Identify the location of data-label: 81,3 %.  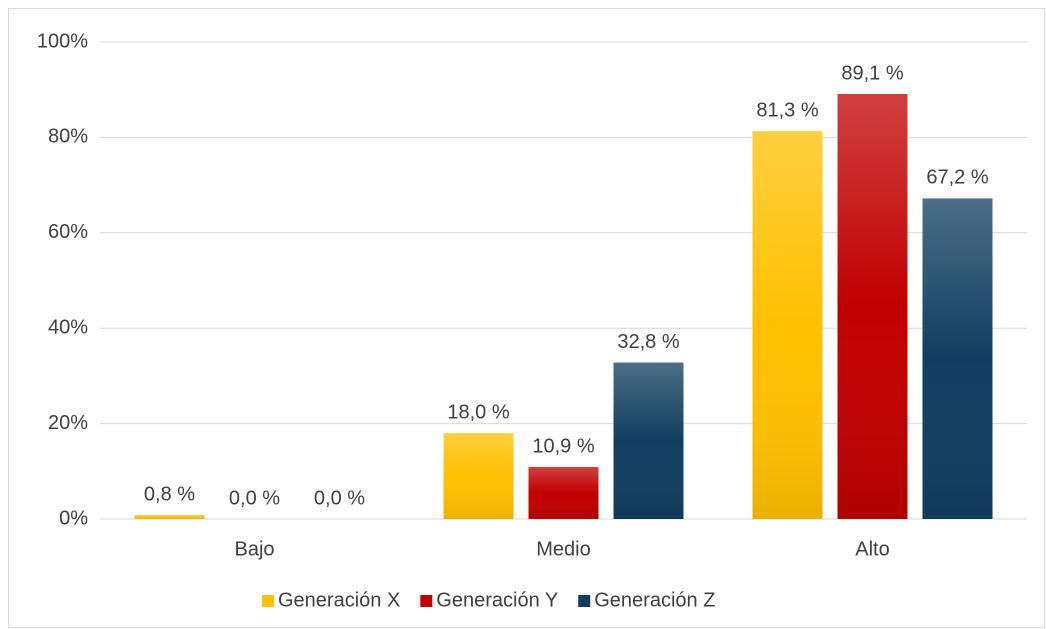
(787, 110).